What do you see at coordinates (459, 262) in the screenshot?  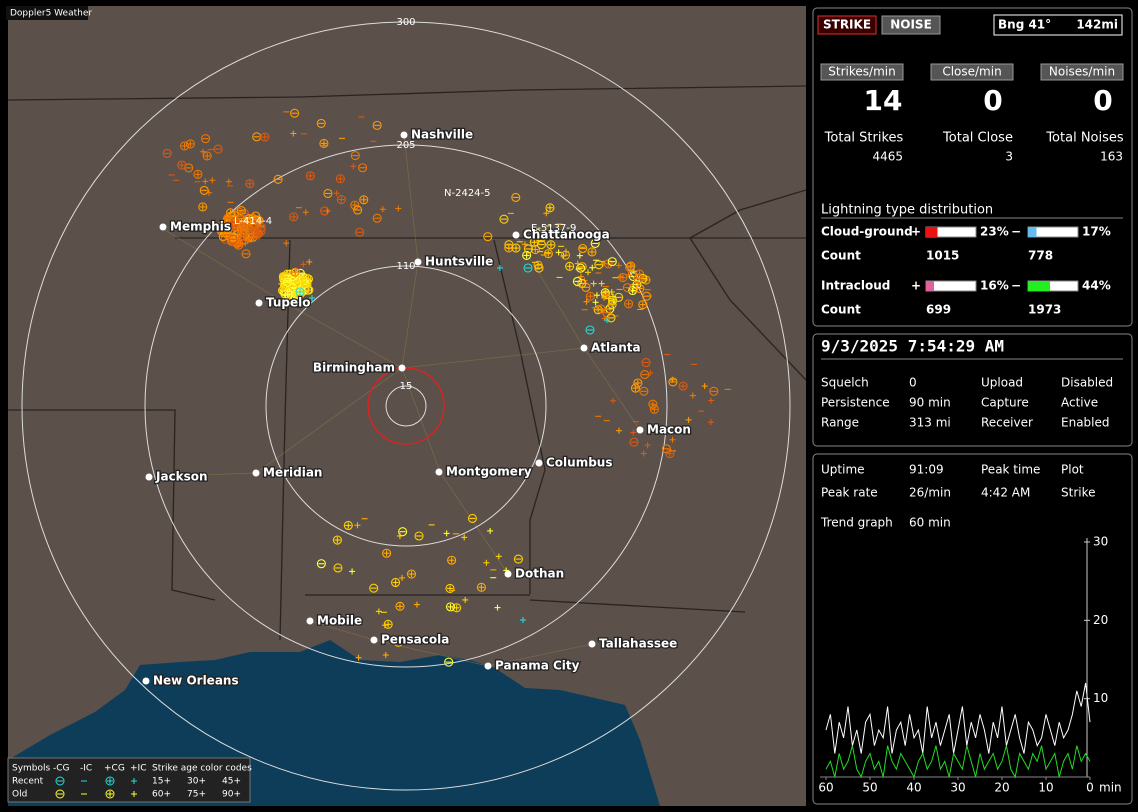 I see `city-label: Huntsville` at bounding box center [459, 262].